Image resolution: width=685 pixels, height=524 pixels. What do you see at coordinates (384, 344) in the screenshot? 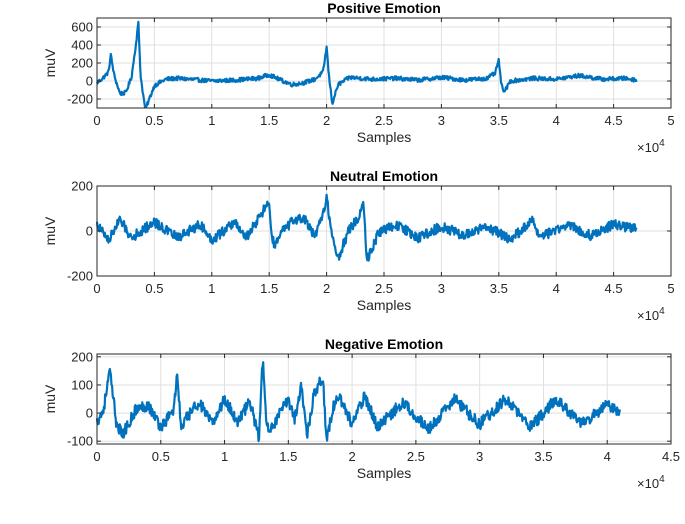
I see `chart-title: Negative Emotion` at bounding box center [384, 344].